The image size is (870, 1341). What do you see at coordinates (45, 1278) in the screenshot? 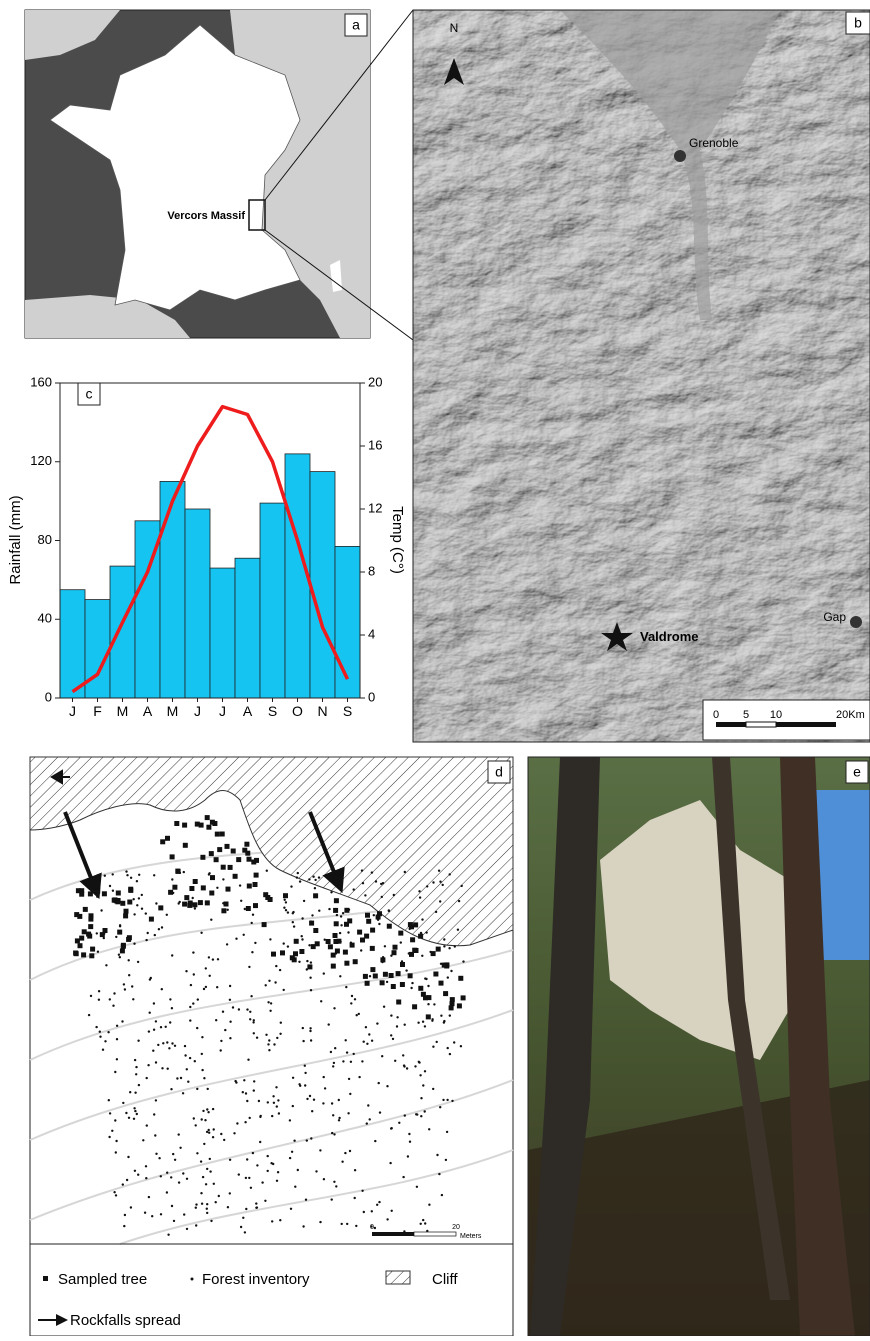
I see `legend-symbol` at bounding box center [45, 1278].